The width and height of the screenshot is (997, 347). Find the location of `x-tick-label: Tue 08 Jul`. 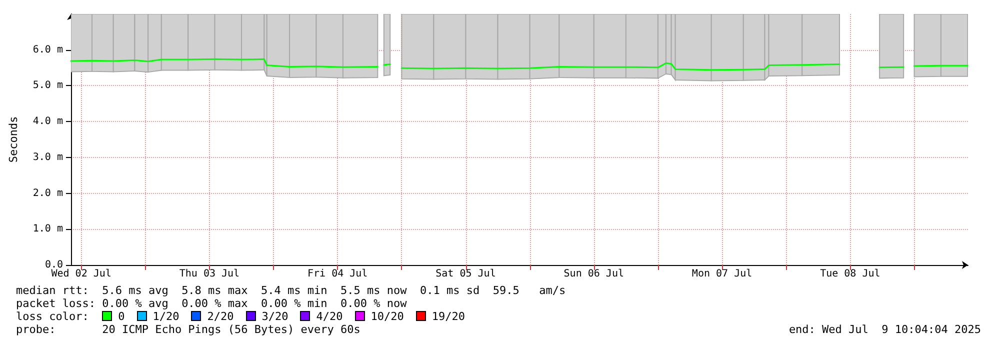

x-tick-label: Tue 08 Jul is located at coordinates (850, 274).